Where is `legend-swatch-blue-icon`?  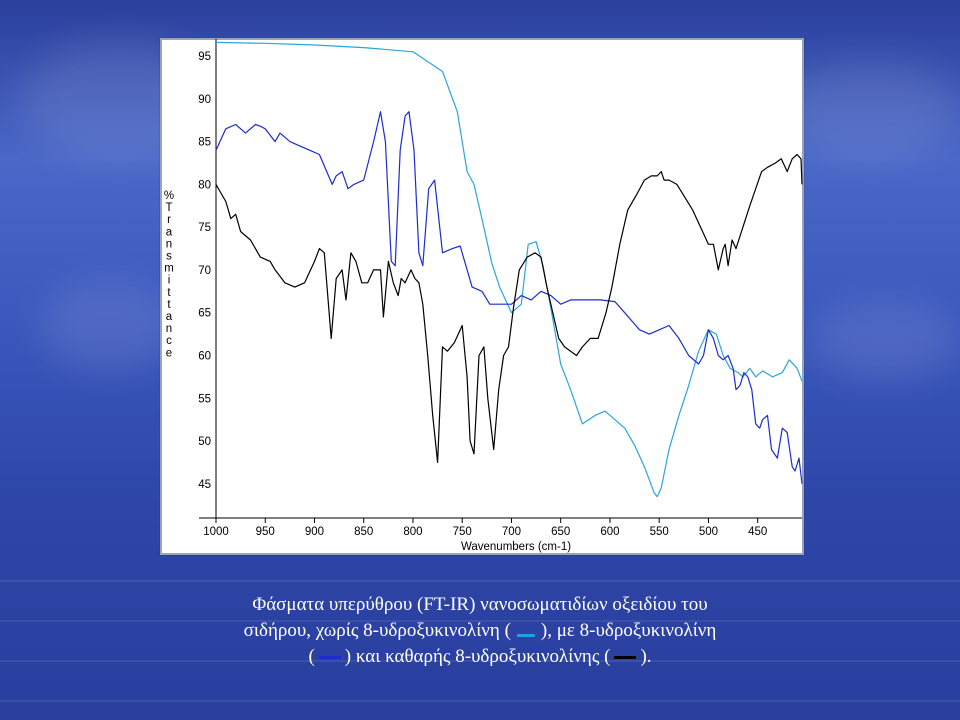 legend-swatch-blue-icon is located at coordinates (329, 658).